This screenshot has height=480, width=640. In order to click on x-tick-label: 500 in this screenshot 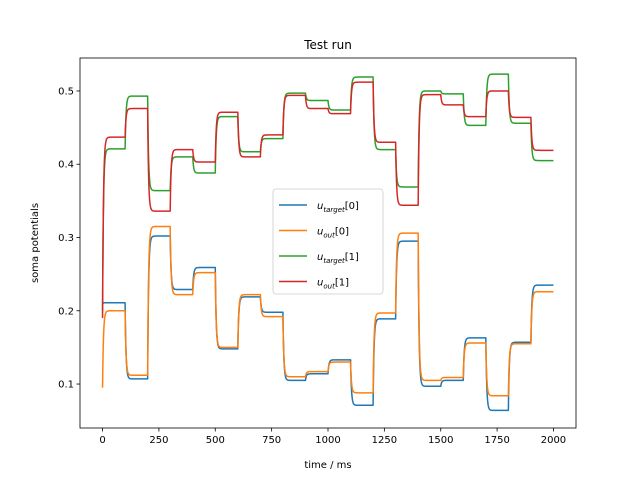, I will do `click(215, 440)`.